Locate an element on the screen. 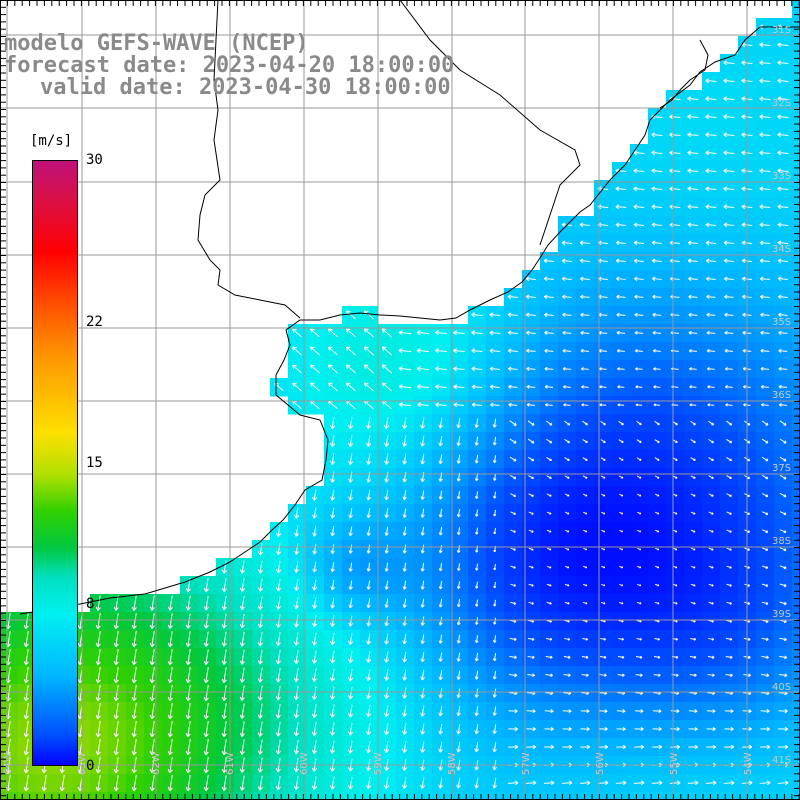 This screenshot has height=800, width=800. model-title: modelo GEFS-WAVE (NCEP) is located at coordinates (156, 43).